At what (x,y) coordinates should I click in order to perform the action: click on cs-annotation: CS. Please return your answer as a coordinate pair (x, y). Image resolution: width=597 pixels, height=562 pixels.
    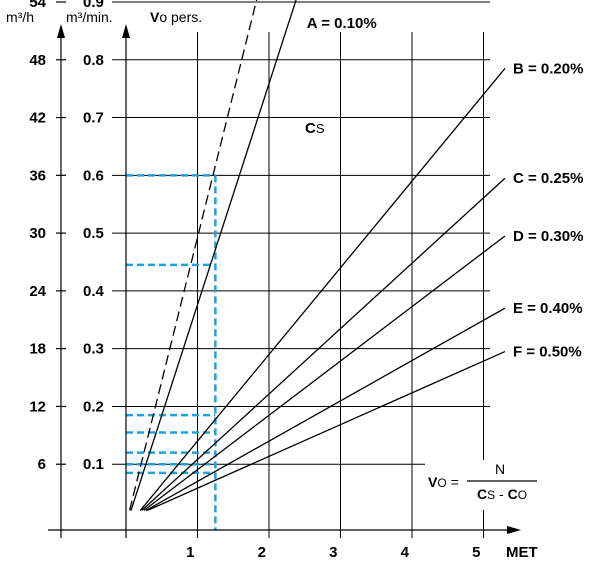
    Looking at the image, I should click on (315, 128).